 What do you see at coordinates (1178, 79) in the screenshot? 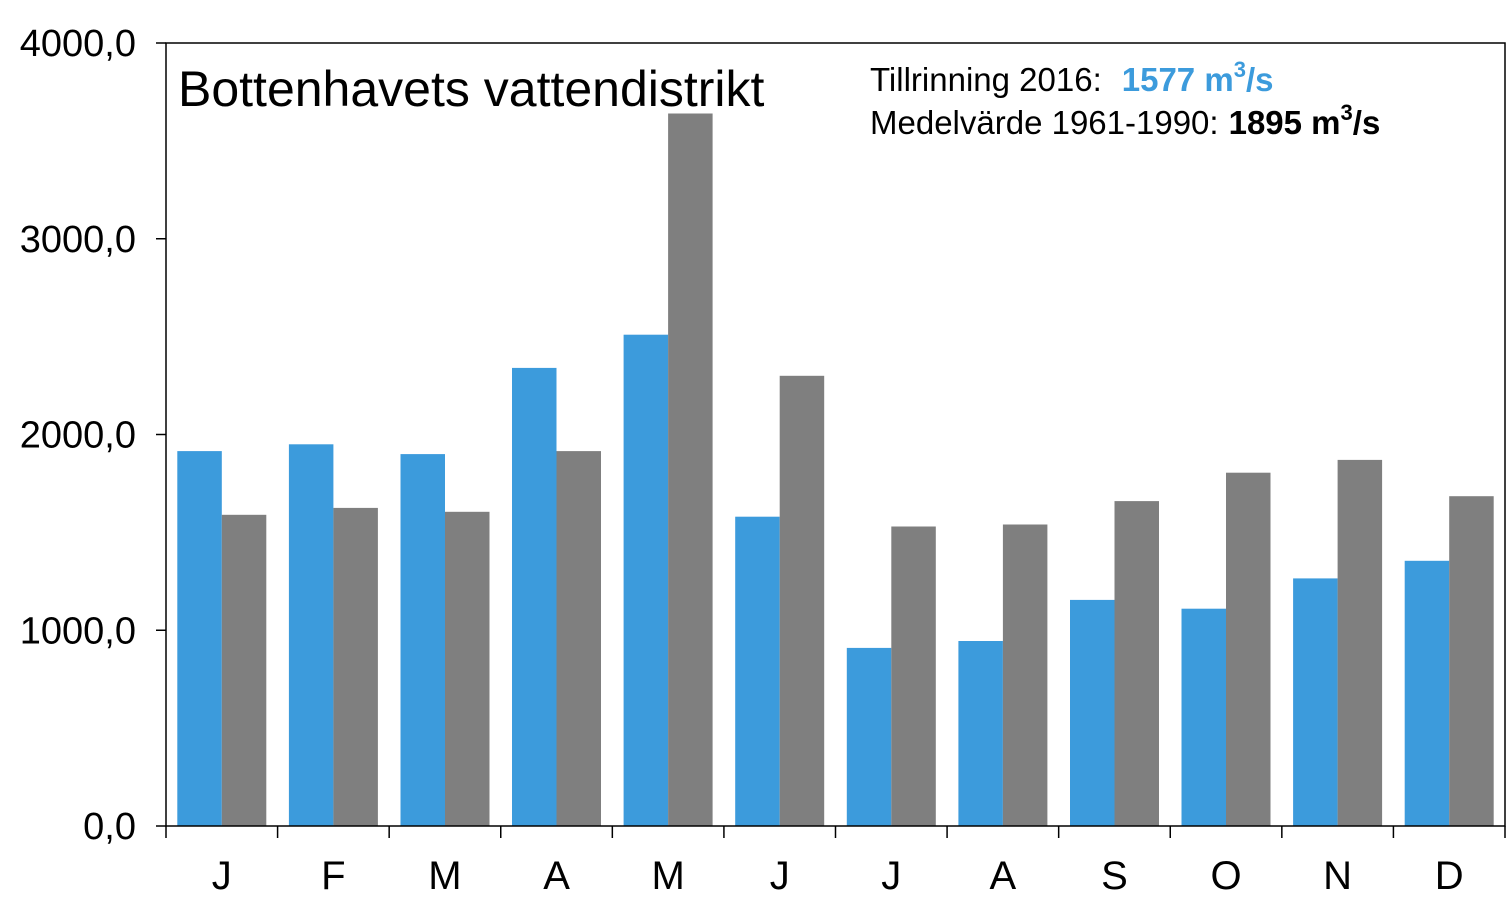
I see `annotation-1-value: 1577 m` at bounding box center [1178, 79].